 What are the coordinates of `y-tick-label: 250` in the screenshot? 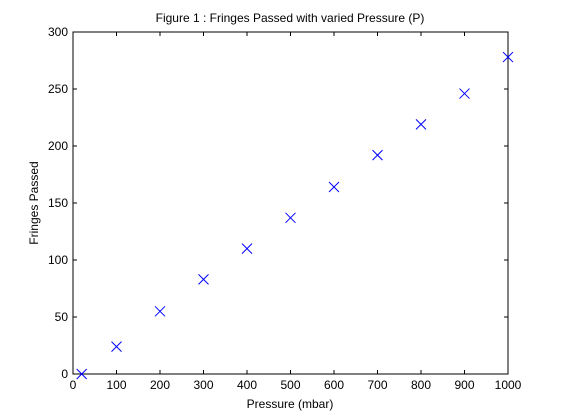 It's located at (58, 89).